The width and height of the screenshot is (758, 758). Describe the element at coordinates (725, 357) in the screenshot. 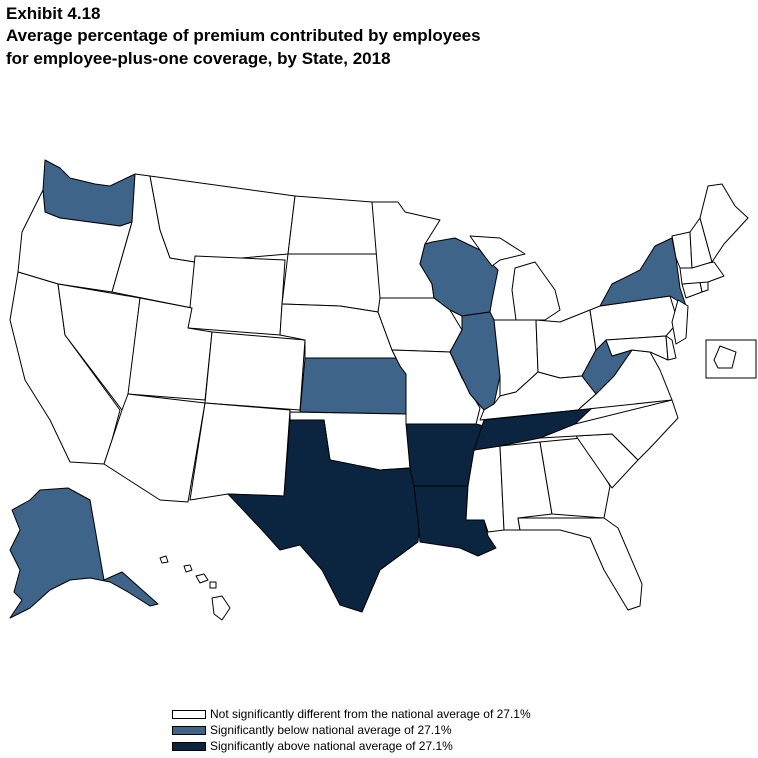

I see `state-district-of-columbia` at that location.